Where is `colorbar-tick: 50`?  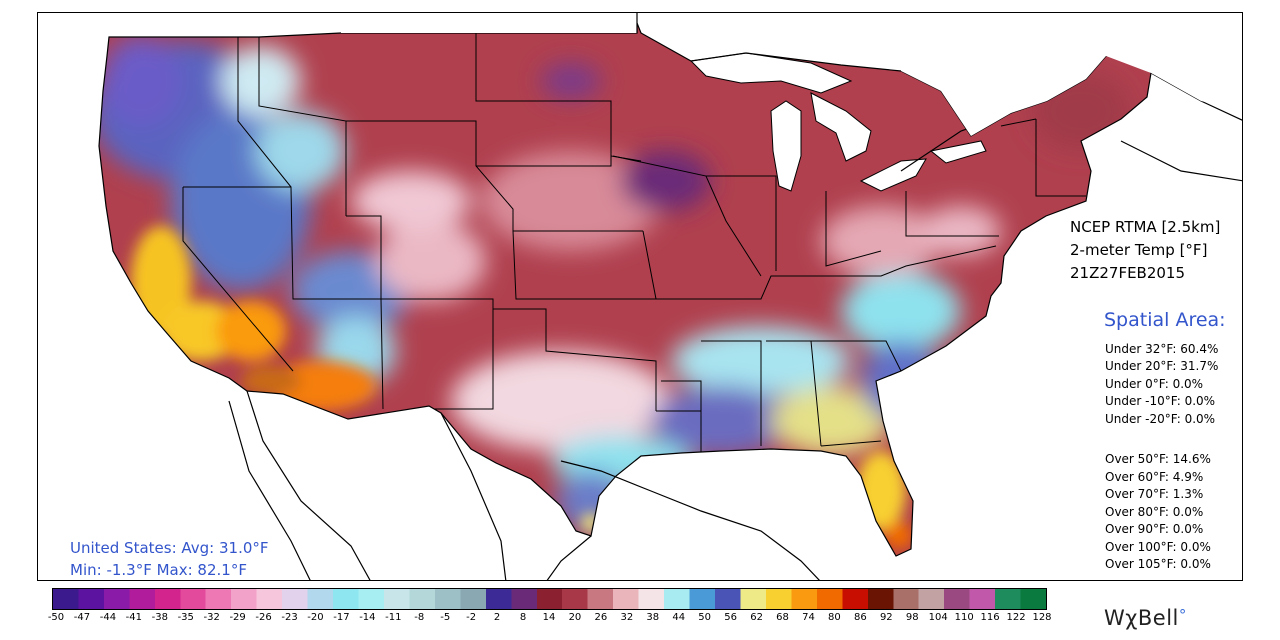 colorbar-tick: 50 is located at coordinates (705, 617).